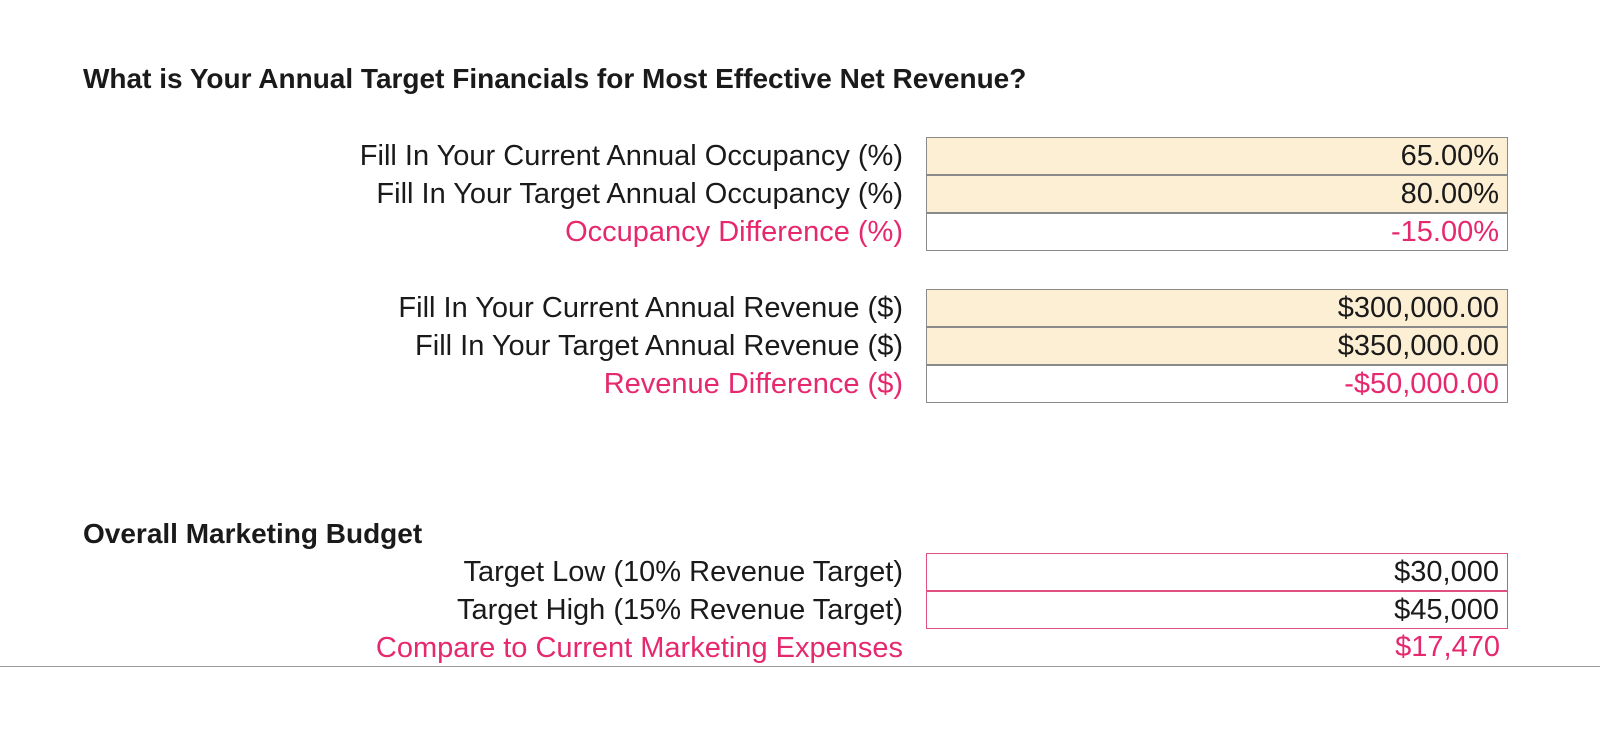  Describe the element at coordinates (1217, 308) in the screenshot. I see `current-revenue-cell: $300,000.00` at that location.